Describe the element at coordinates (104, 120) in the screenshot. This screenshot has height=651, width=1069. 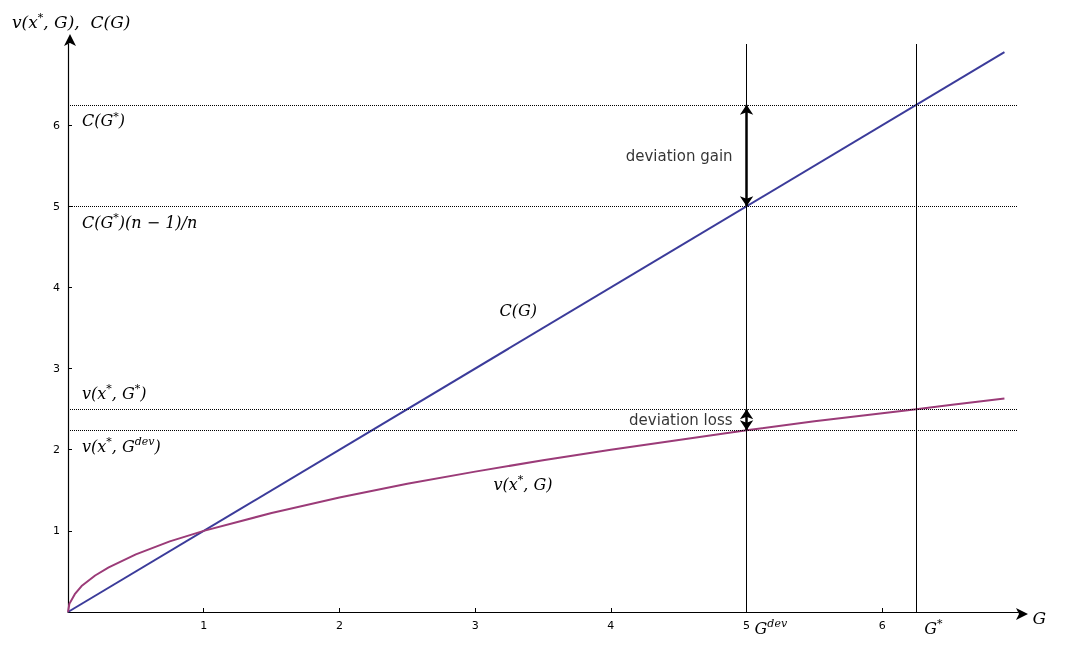
I see `ref-line-label: C(G*)` at that location.